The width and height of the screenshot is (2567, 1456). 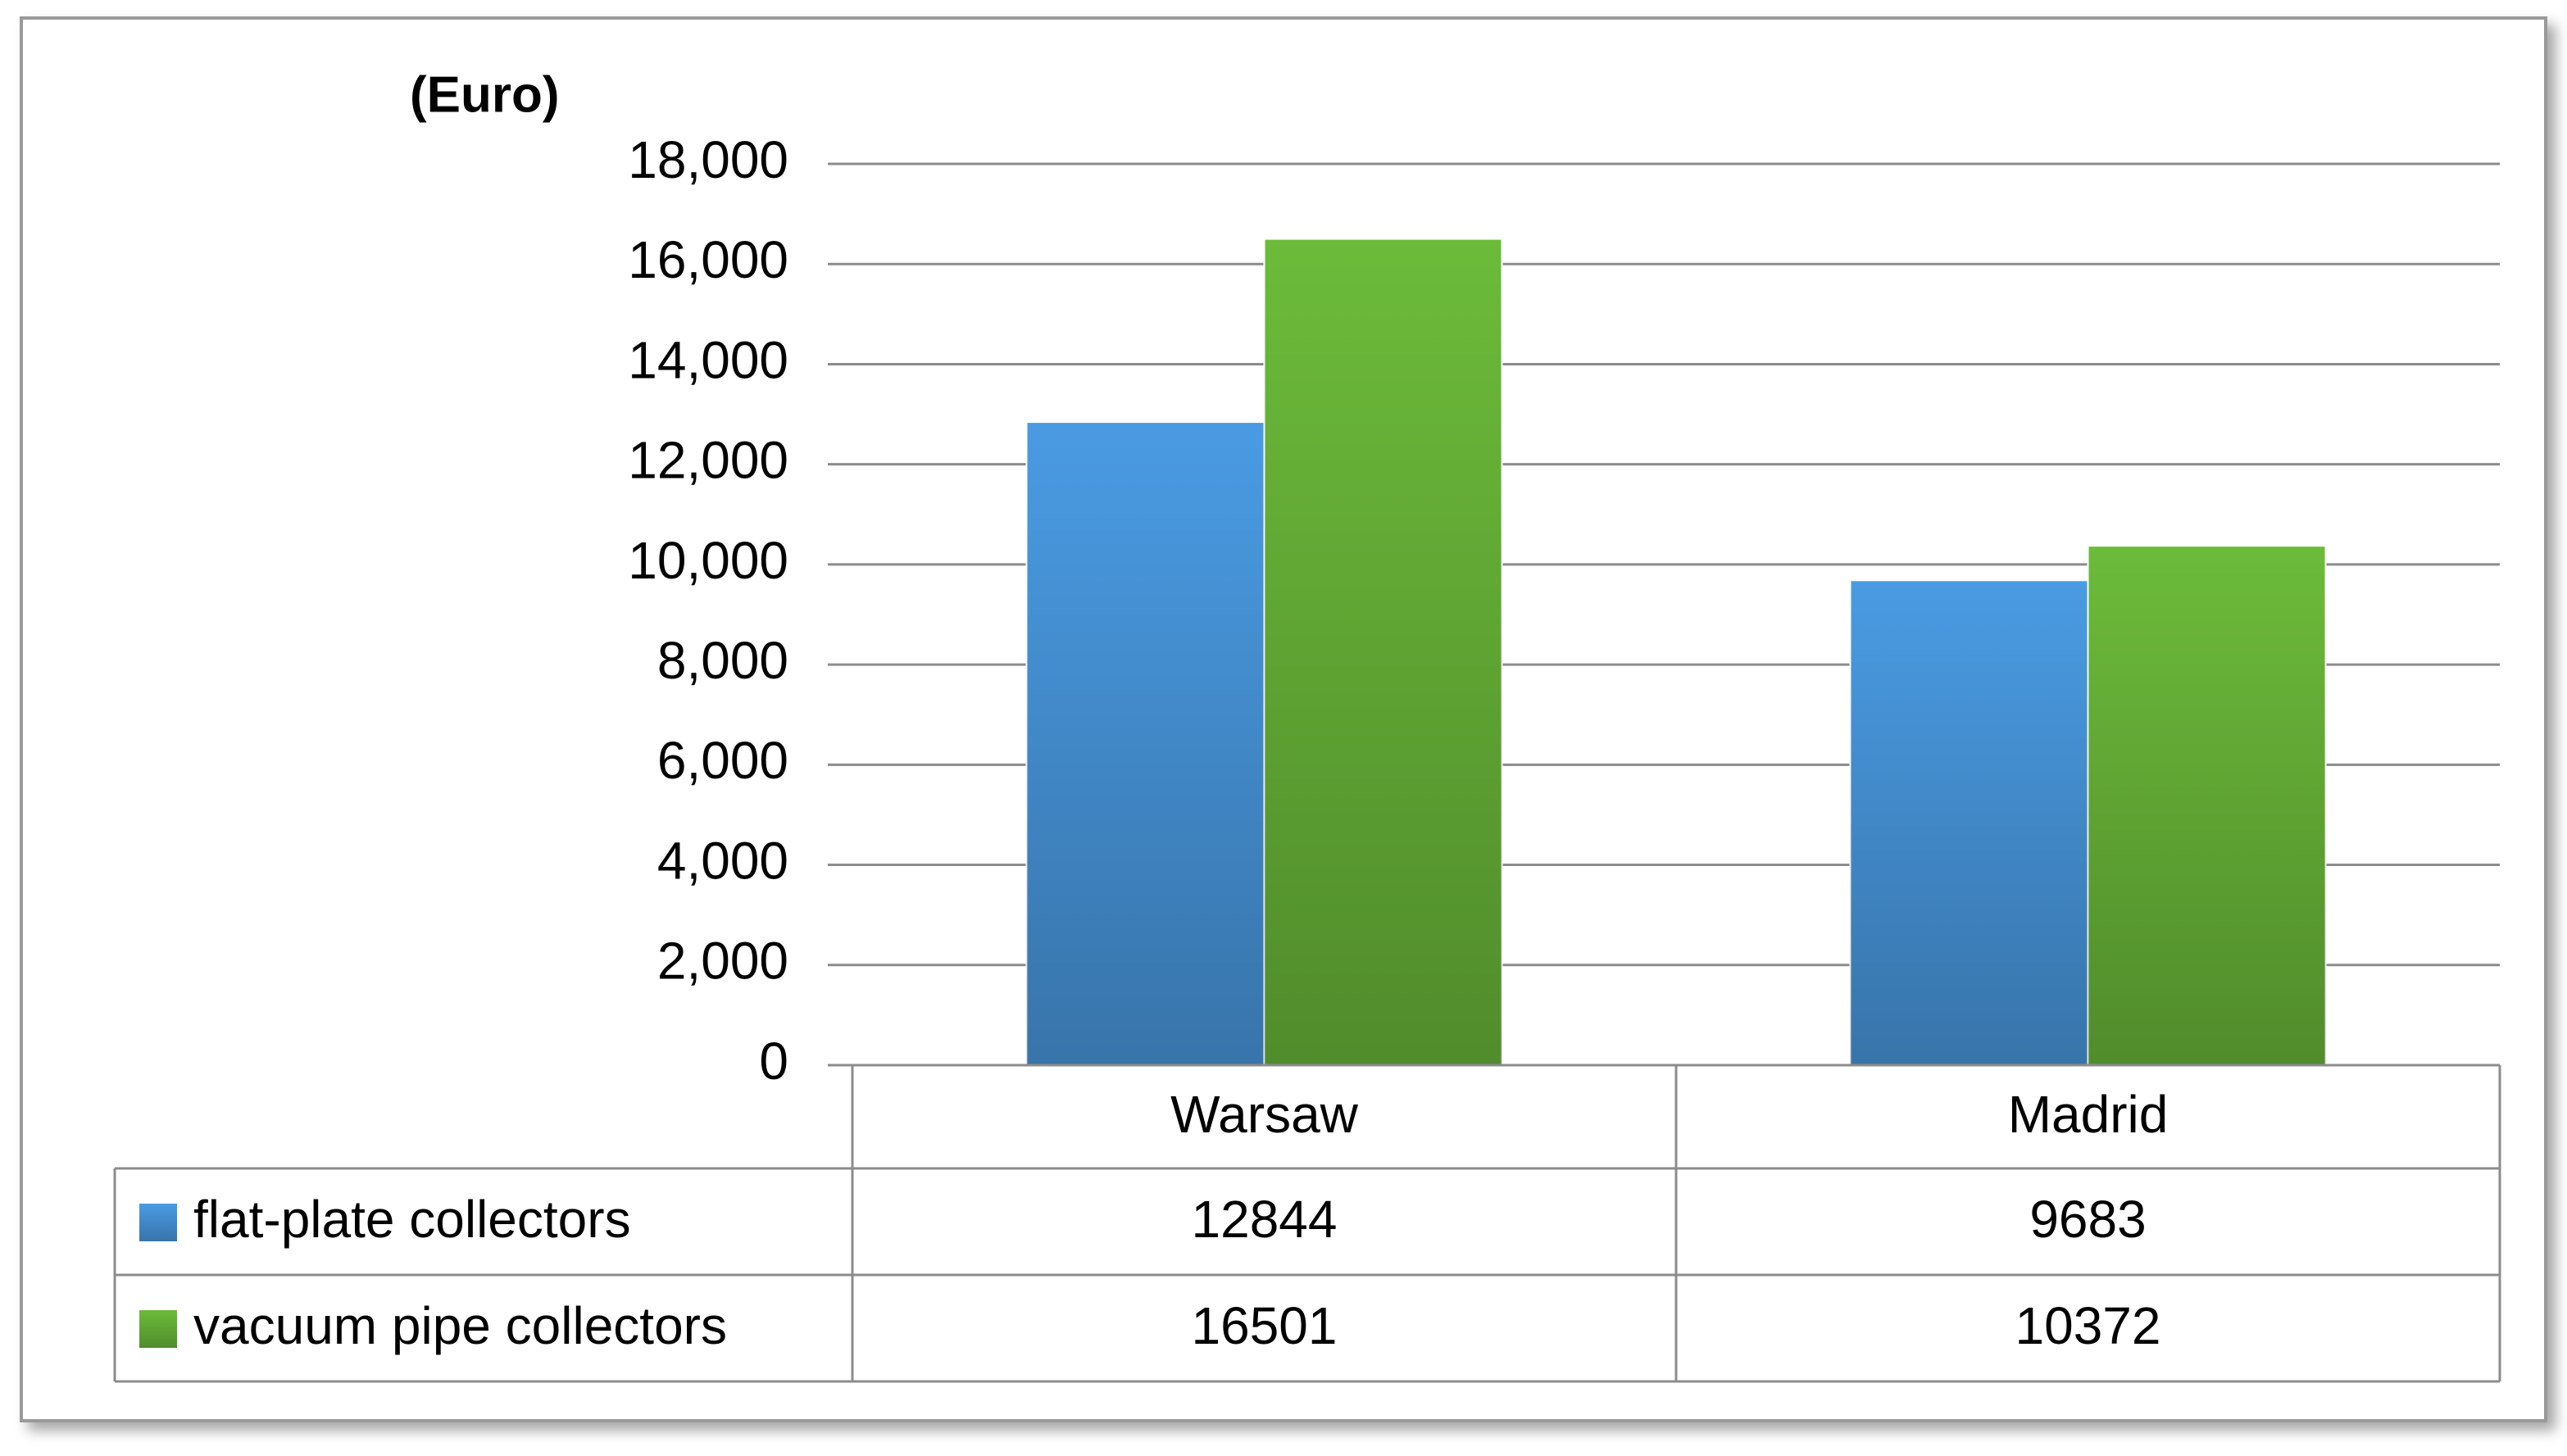 What do you see at coordinates (1265, 1326) in the screenshot?
I see `table-value: 16501` at bounding box center [1265, 1326].